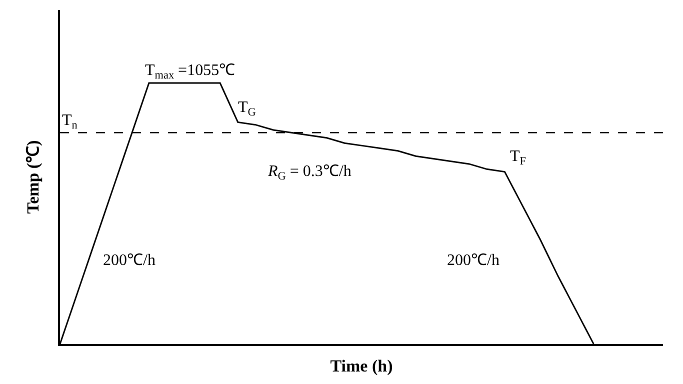 This screenshot has height=384, width=683. Describe the element at coordinates (518, 158) in the screenshot. I see `annotation: T$_{F}$` at that location.